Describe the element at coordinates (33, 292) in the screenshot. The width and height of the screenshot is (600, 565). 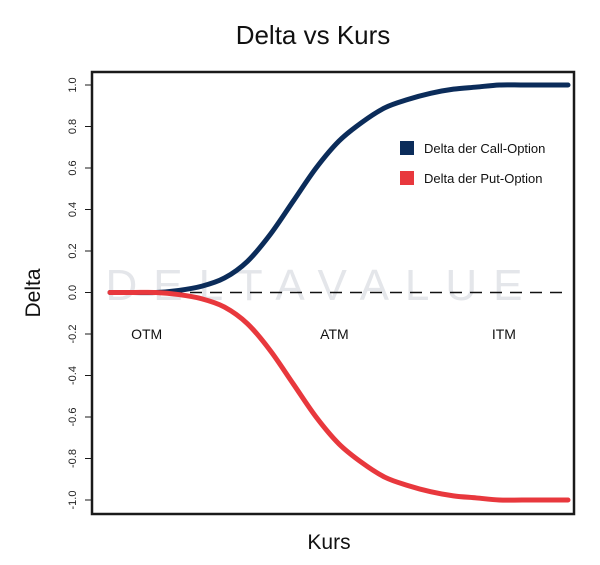
I see `y-axis-label: Delta` at that location.